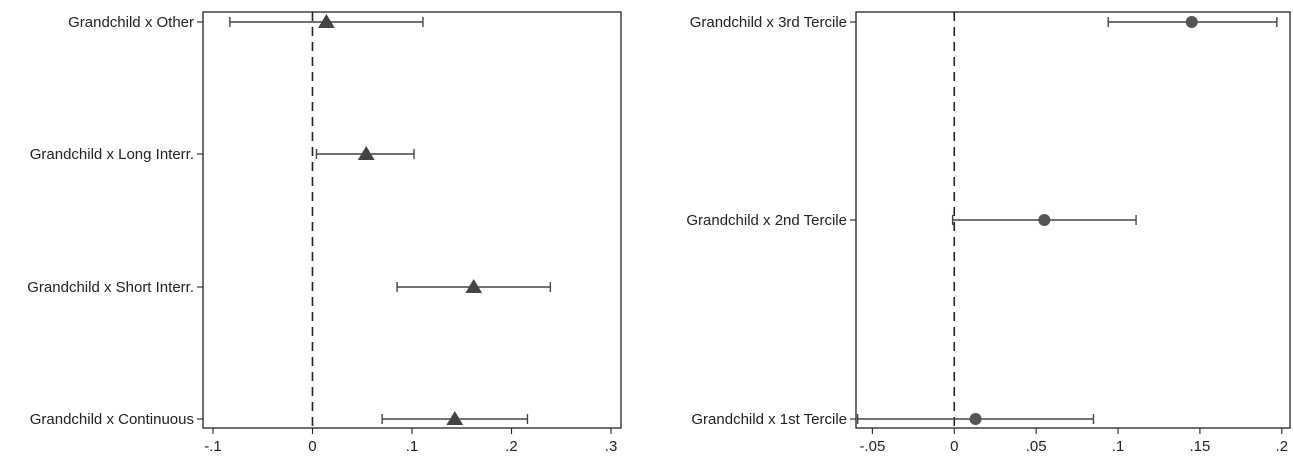 Image resolution: width=1294 pixels, height=459 pixels. Describe the element at coordinates (110, 287) in the screenshot. I see `category-label: Grandchild x Short Interr.` at that location.